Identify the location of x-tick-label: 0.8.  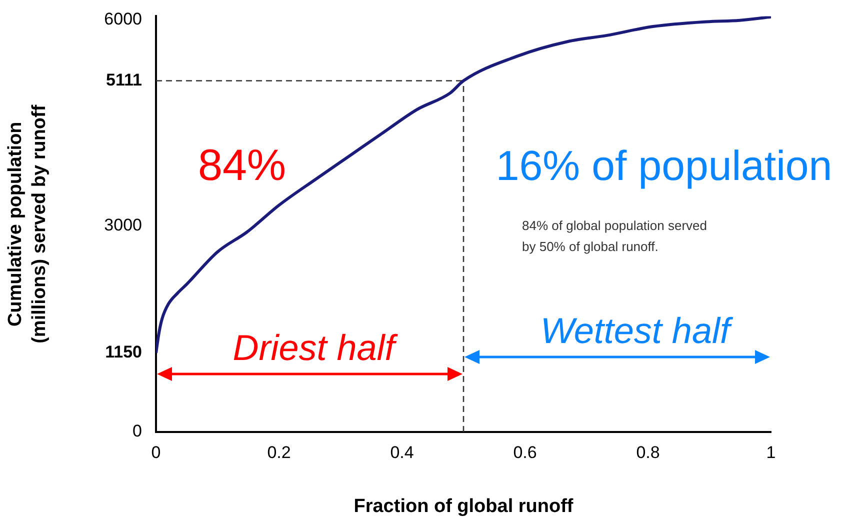
(648, 452).